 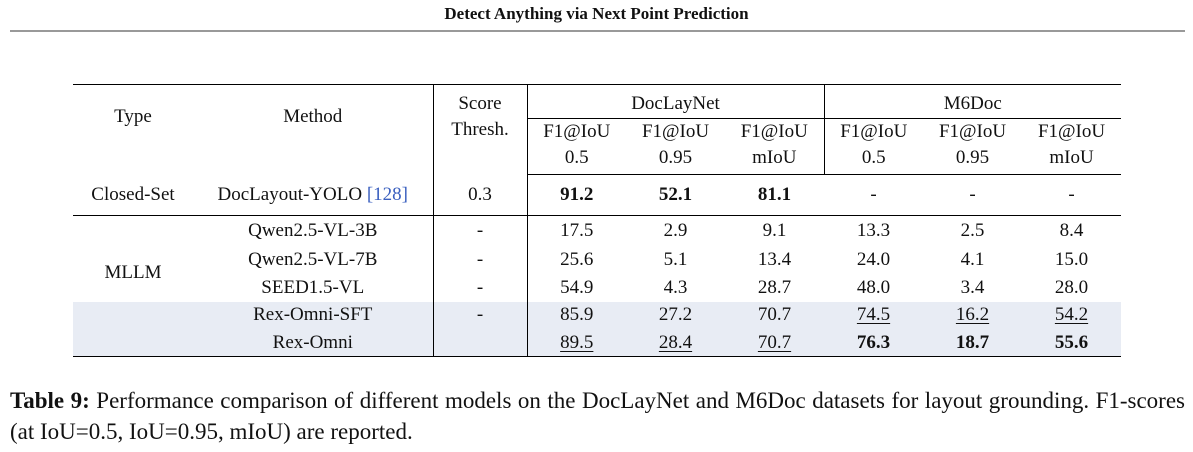 I want to click on table-row: Rex-Omni 89.5 28.4 70.7 76.3 18.7 55.6, so click(x=597, y=343).